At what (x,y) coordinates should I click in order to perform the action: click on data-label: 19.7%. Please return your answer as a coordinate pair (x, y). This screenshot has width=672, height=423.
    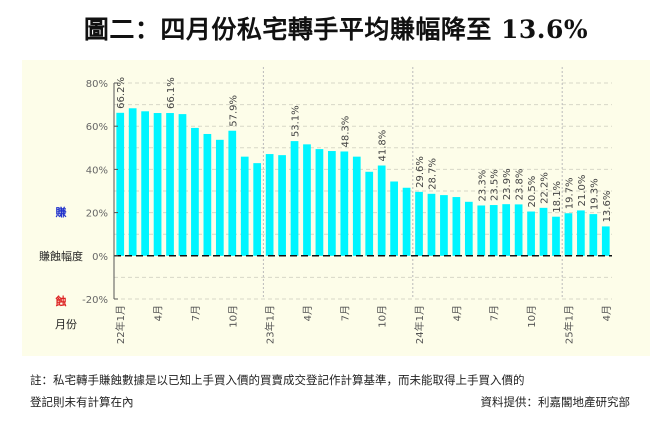
    Looking at the image, I should click on (569, 193).